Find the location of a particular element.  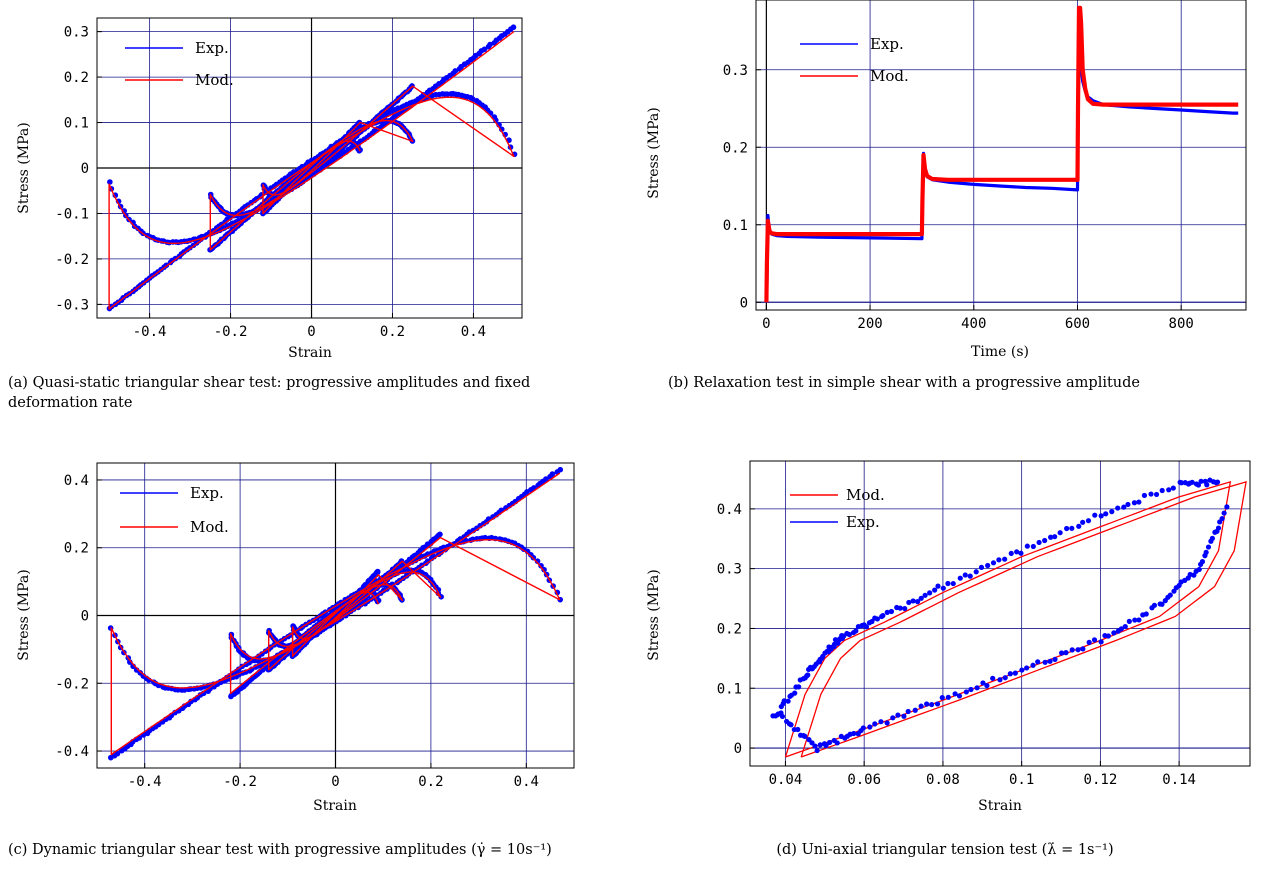

x-tick-label: 0.2 is located at coordinates (430, 782).